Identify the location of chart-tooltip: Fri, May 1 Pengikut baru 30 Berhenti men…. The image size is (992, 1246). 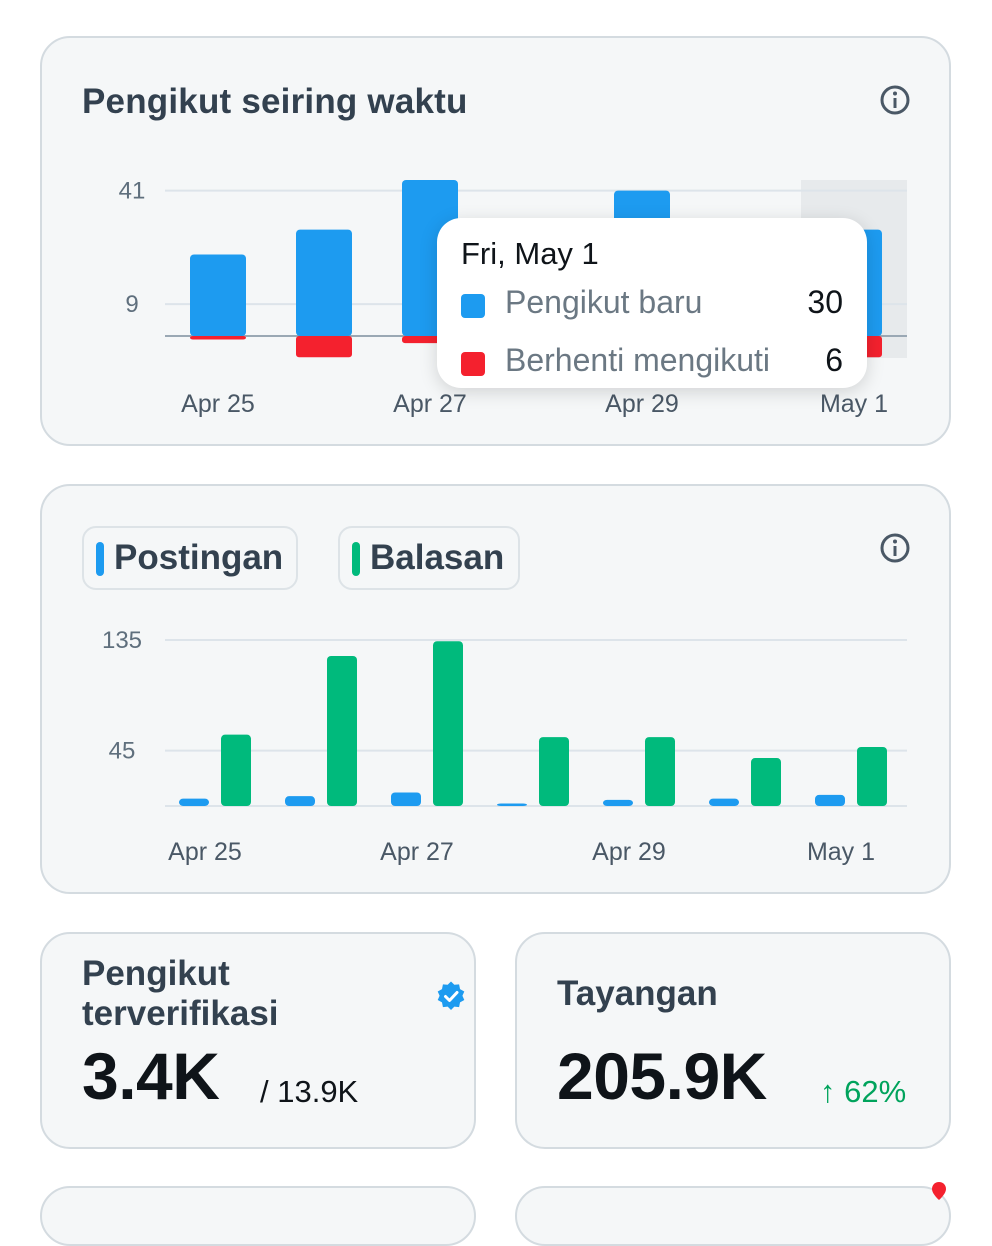
(652, 303).